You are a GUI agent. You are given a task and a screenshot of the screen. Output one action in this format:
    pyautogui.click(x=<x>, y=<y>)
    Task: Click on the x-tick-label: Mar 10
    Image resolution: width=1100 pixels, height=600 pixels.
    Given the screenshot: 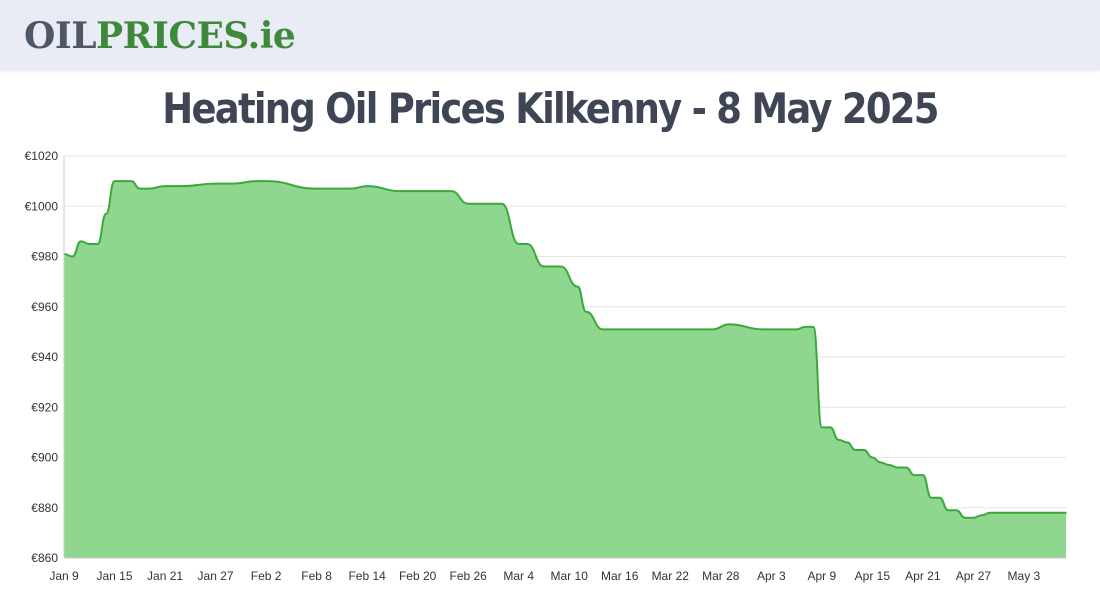 What is the action you would take?
    pyautogui.click(x=570, y=576)
    